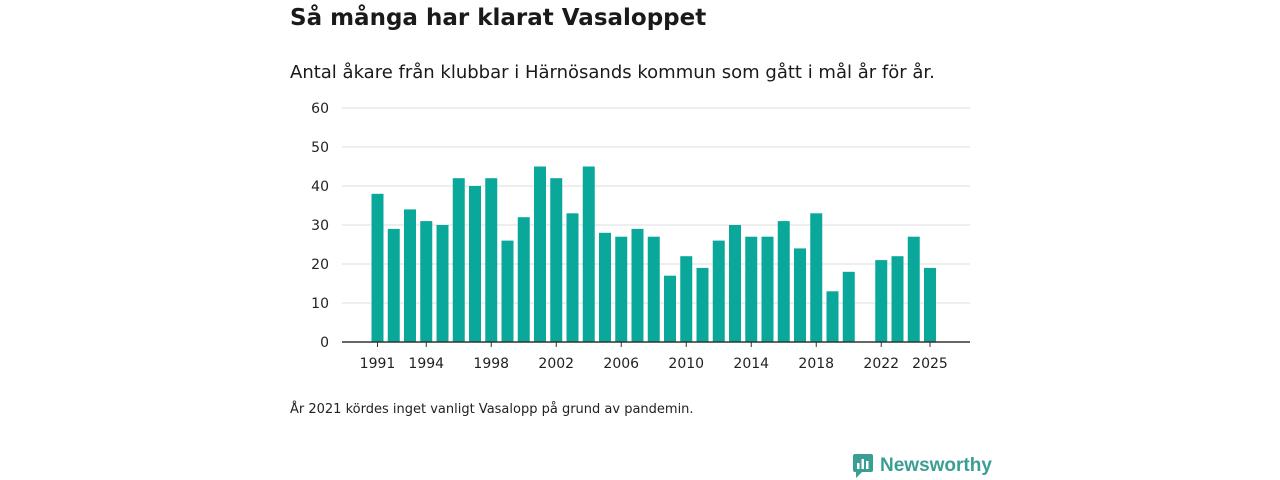 The image size is (1280, 480). I want to click on x-tick-label: 2014, so click(751, 364).